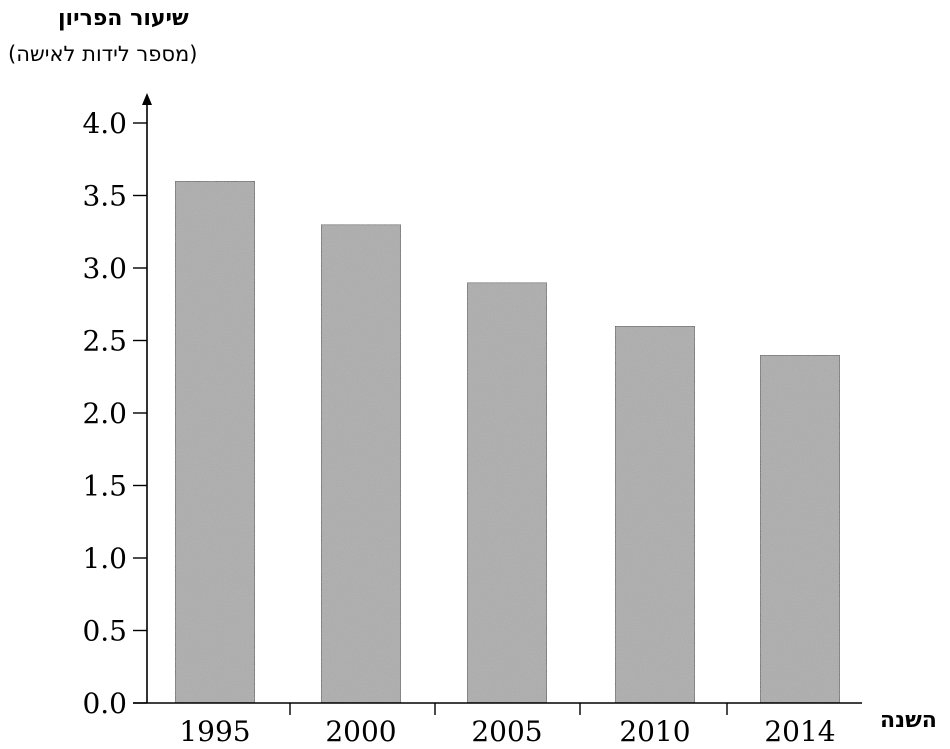 The image size is (950, 749). What do you see at coordinates (103, 54) in the screenshot?
I see `y-axis-subtitle: (מספר לידות לאישה)` at bounding box center [103, 54].